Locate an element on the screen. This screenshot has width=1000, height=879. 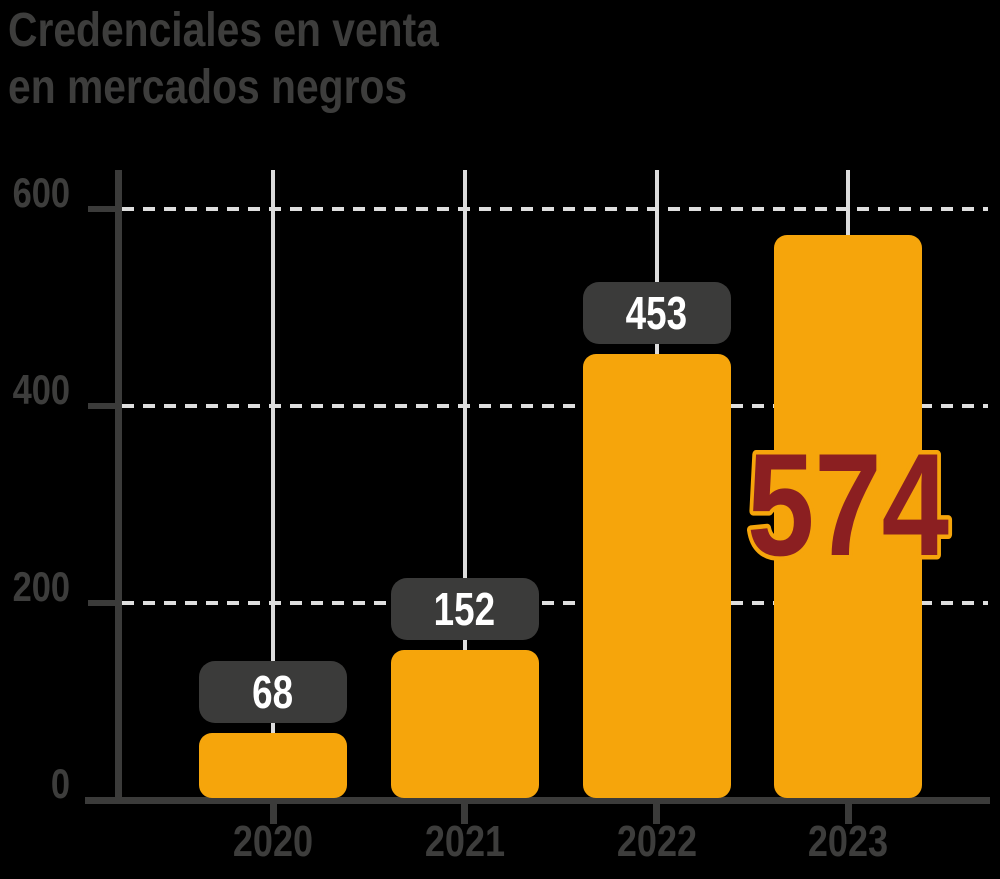
highlight-value-svg: 574 is located at coordinates (848, 505).